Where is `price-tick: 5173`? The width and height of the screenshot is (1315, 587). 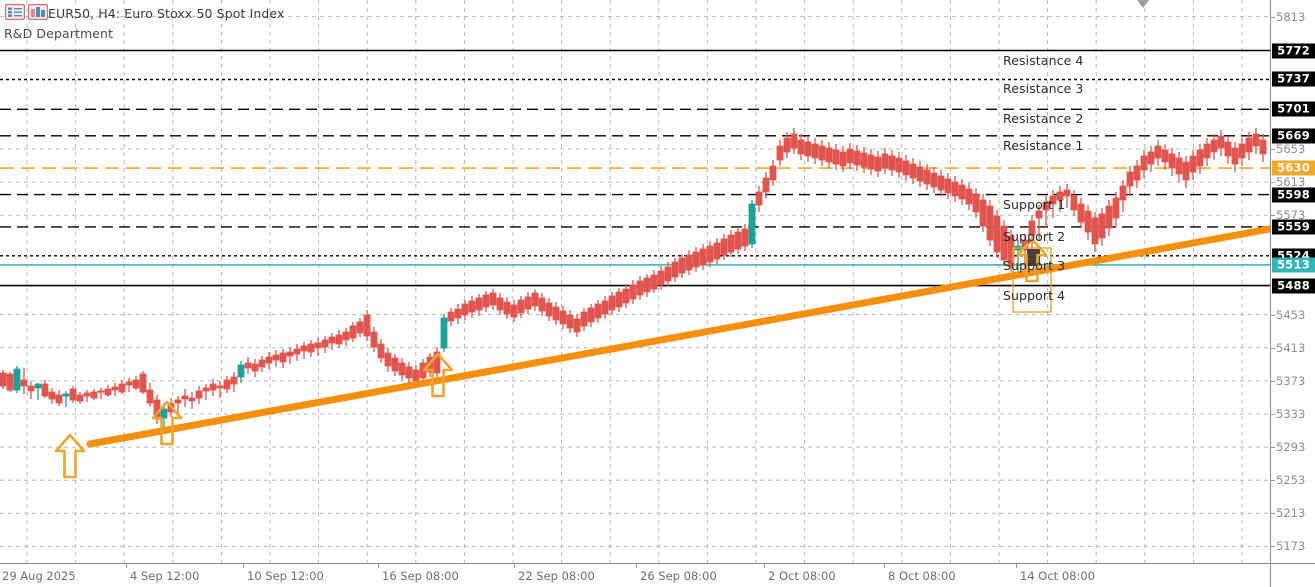
price-tick: 5173 is located at coordinates (1287, 546).